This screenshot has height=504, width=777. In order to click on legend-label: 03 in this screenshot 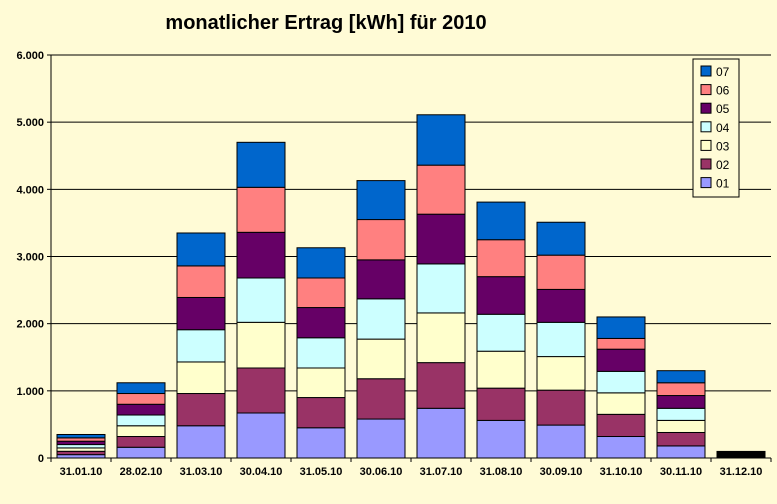, I will do `click(723, 146)`.